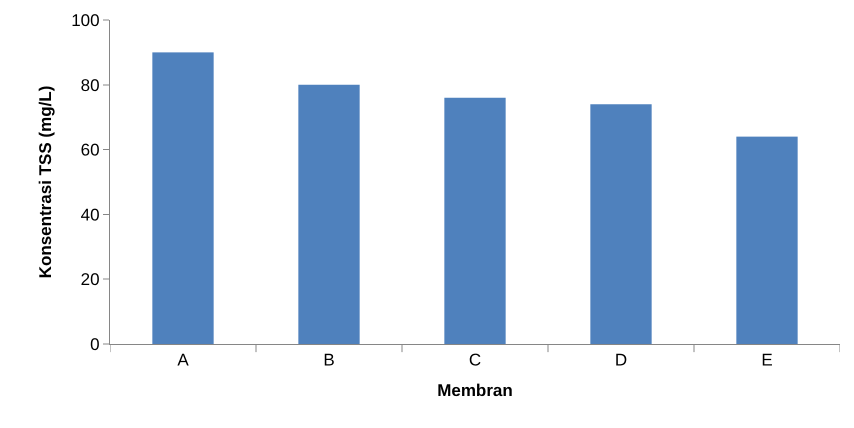  Describe the element at coordinates (90, 85) in the screenshot. I see `y-tick-label: 80` at that location.